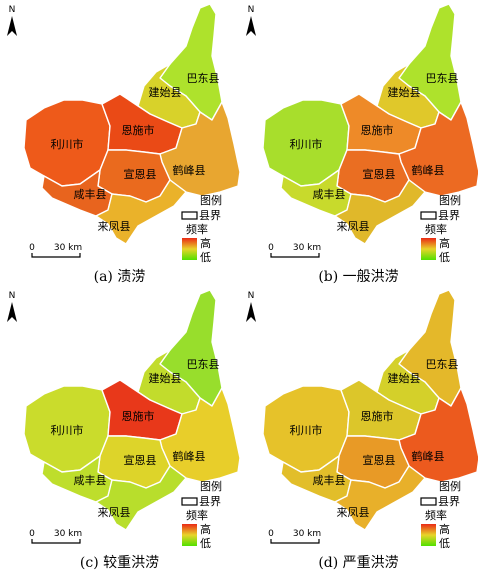  I want to click on panel-caption: (d) 严重洪涝, so click(358, 563).